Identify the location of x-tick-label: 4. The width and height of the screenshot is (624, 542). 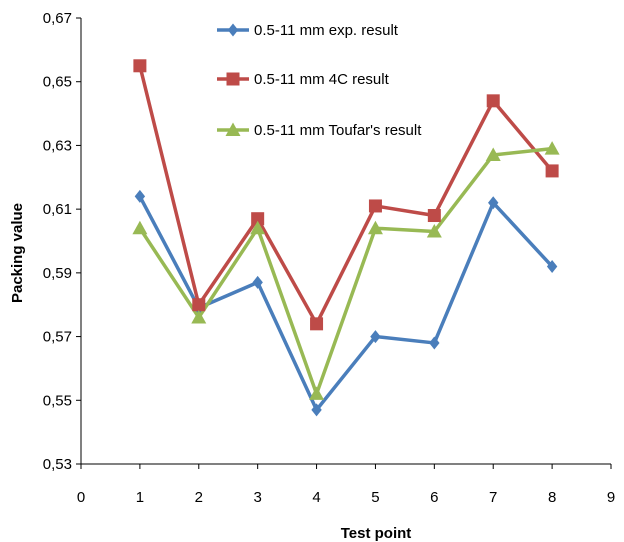
(316, 497).